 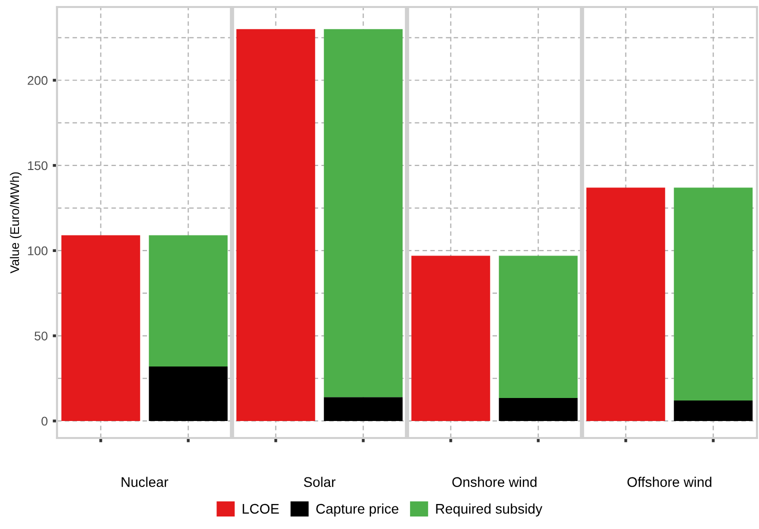 I want to click on y-tick-label: 200, so click(x=38, y=80).